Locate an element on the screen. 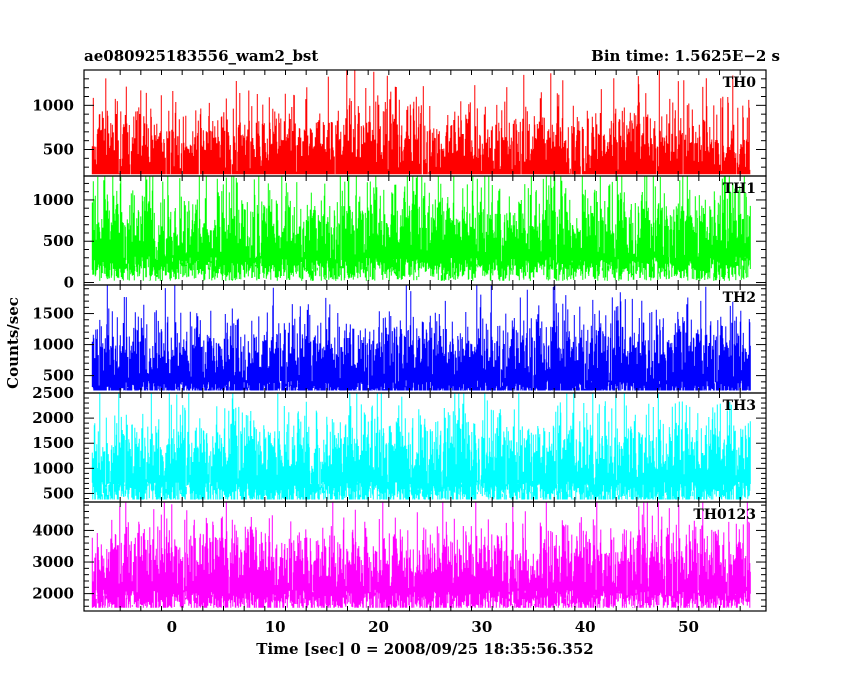 This screenshot has width=850, height=680. x-tick-label: 10 is located at coordinates (275, 627).